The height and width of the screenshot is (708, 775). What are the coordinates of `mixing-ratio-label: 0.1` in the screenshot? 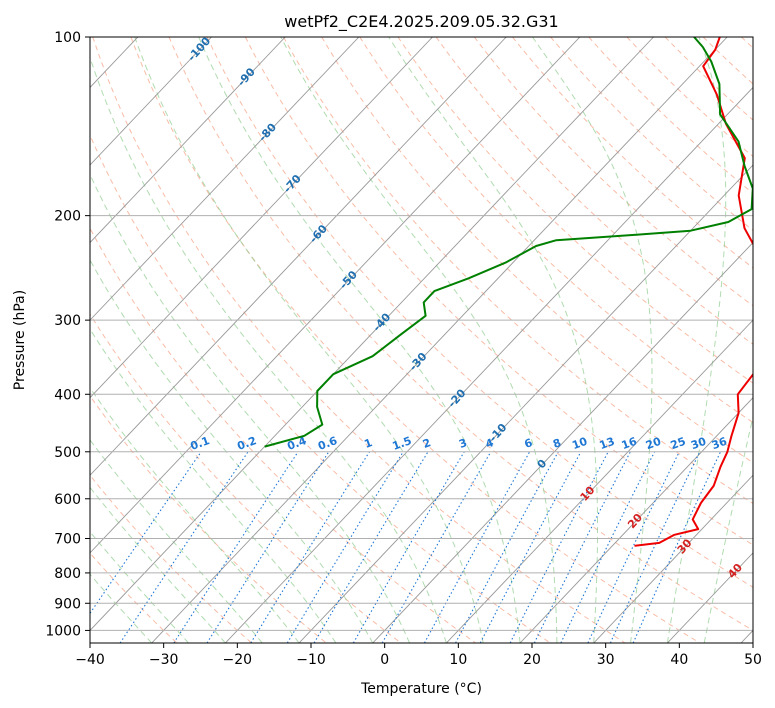 It's located at (200, 443).